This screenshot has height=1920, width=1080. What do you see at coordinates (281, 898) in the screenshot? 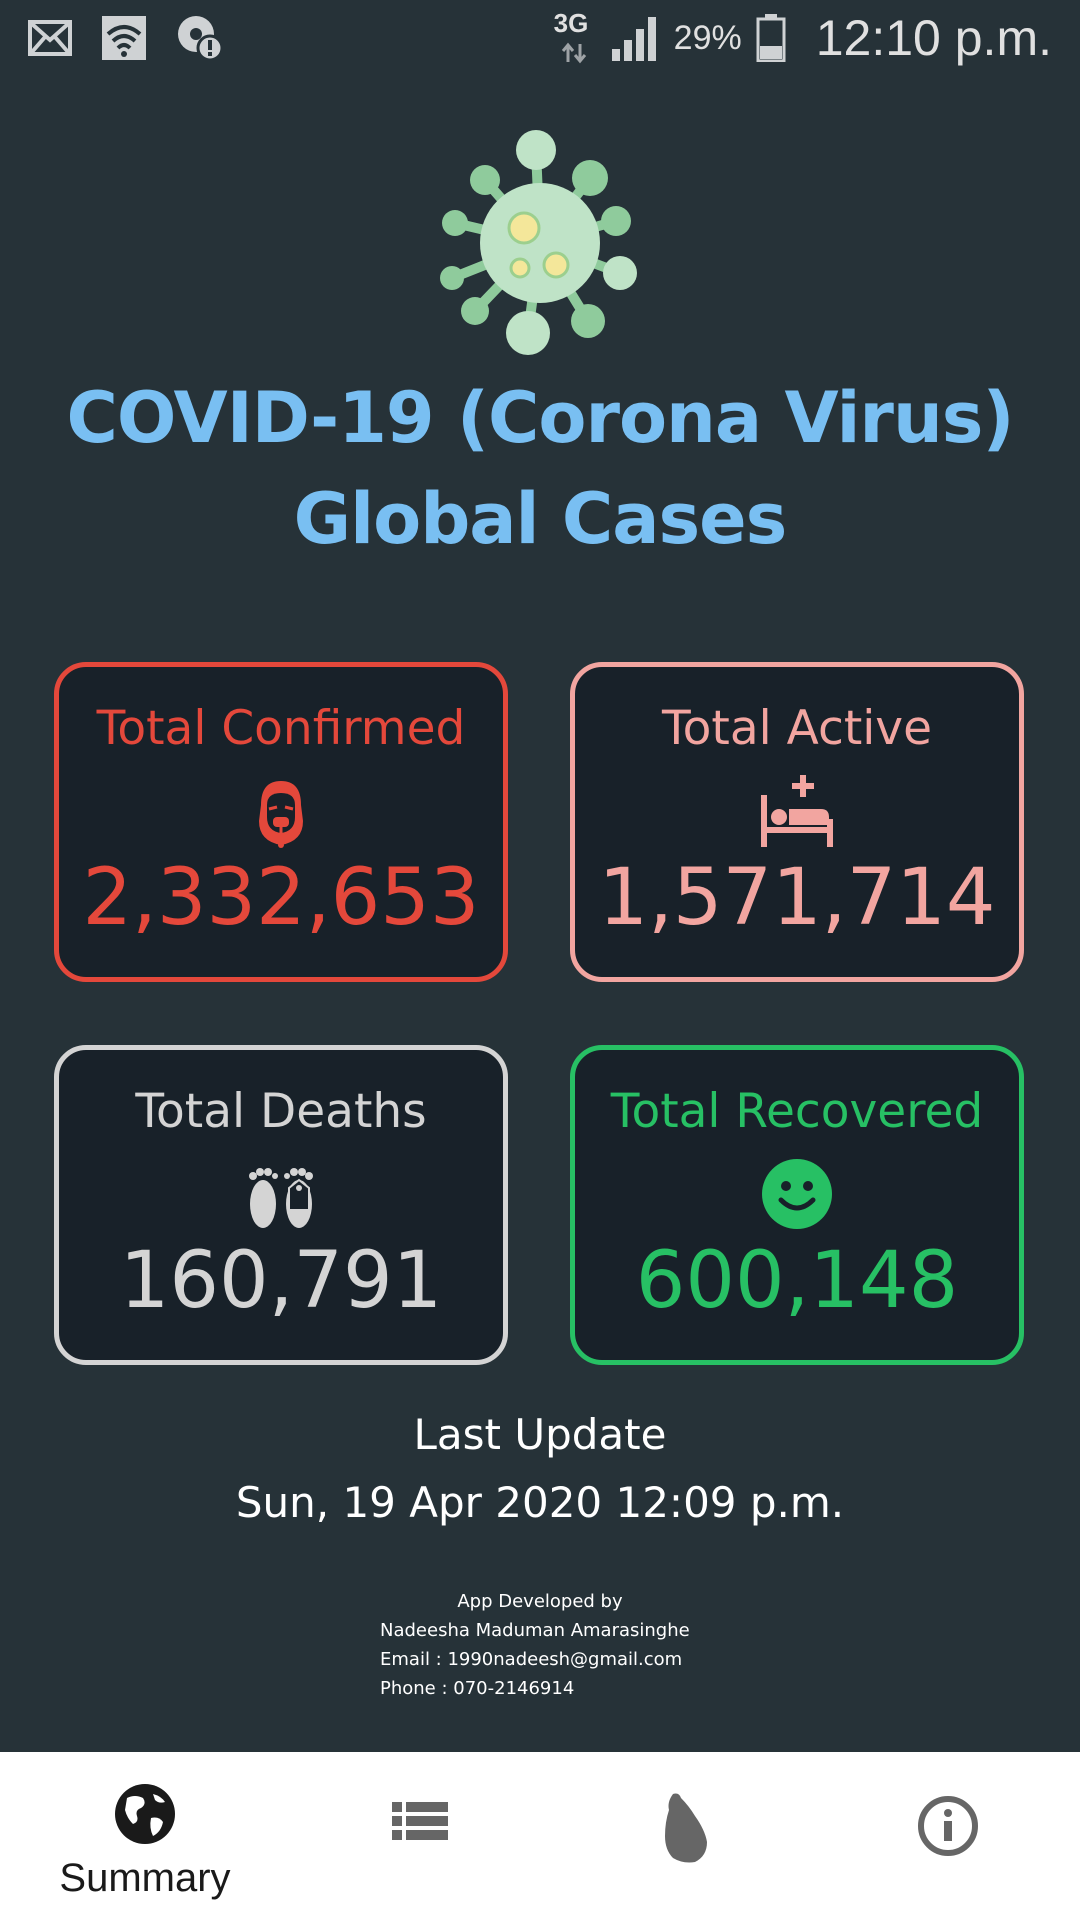
I see `card-value: 2,332,653` at bounding box center [281, 898].